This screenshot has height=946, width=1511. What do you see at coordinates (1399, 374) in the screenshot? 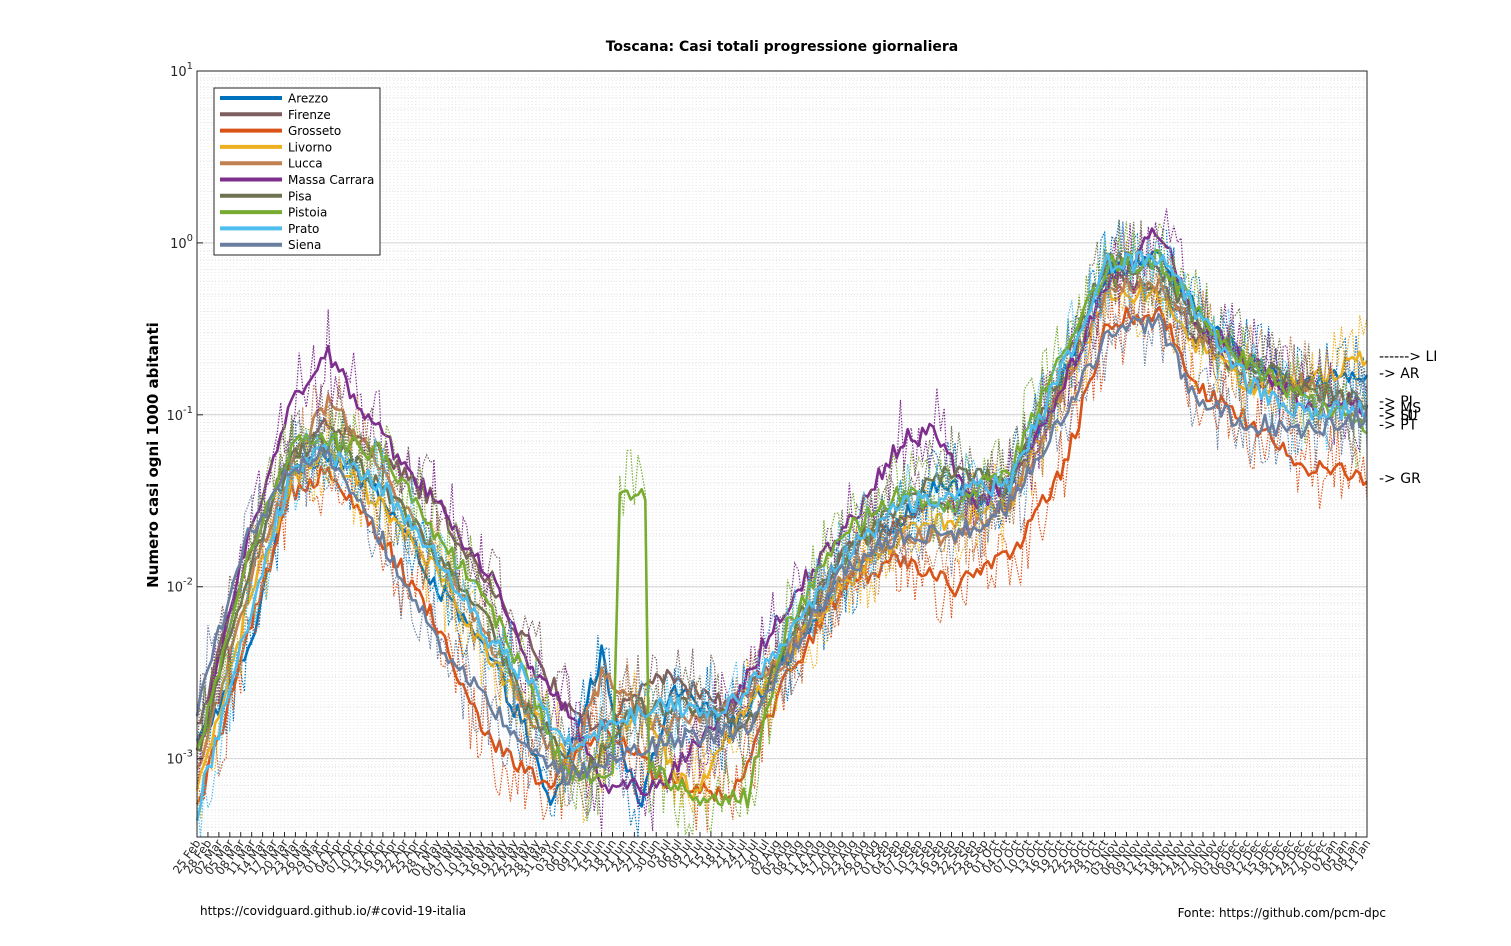
I see `series-end-label: -> AR` at bounding box center [1399, 374].